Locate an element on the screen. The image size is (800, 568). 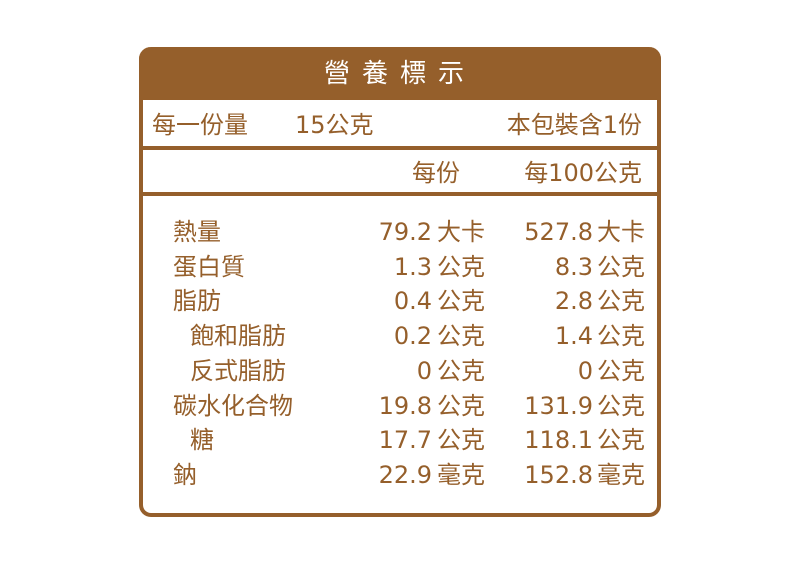
nutrient-name: 鈉 is located at coordinates (185, 474).